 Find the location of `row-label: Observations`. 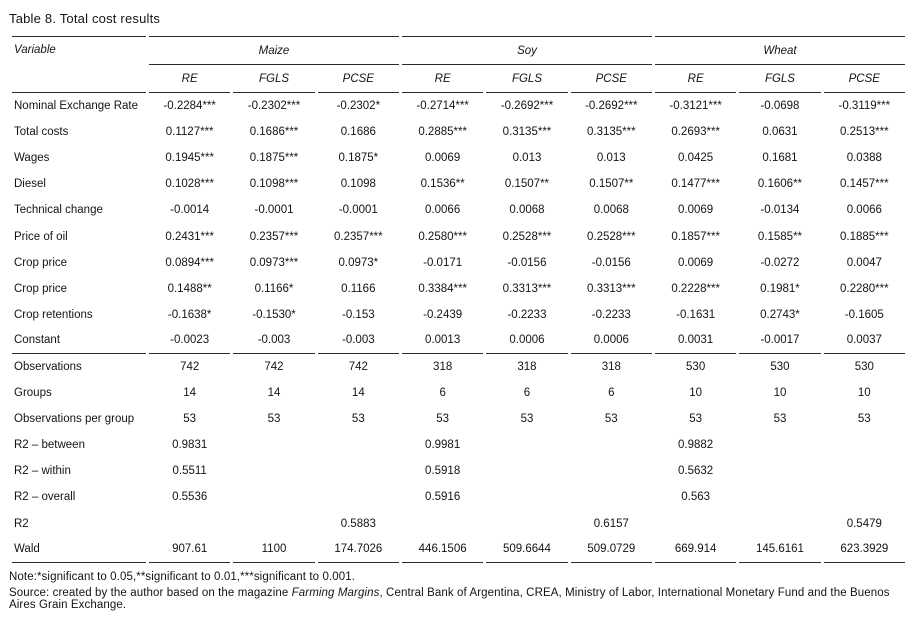

row-label: Observations is located at coordinates (48, 366).